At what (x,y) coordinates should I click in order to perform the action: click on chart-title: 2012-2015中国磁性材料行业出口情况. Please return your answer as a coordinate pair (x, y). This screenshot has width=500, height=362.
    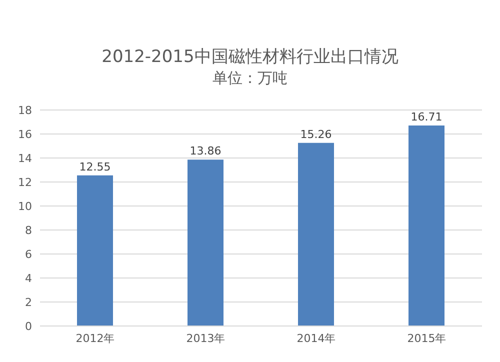
    Looking at the image, I should click on (250, 57).